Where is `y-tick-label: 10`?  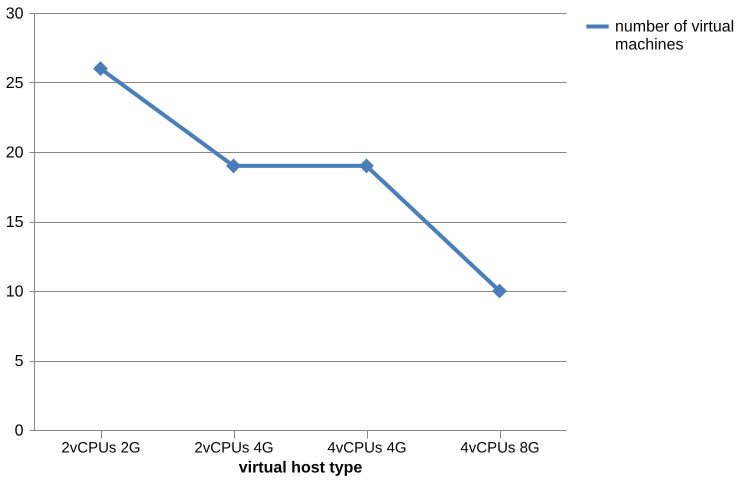
y-tick-label: 10 is located at coordinates (15, 292).